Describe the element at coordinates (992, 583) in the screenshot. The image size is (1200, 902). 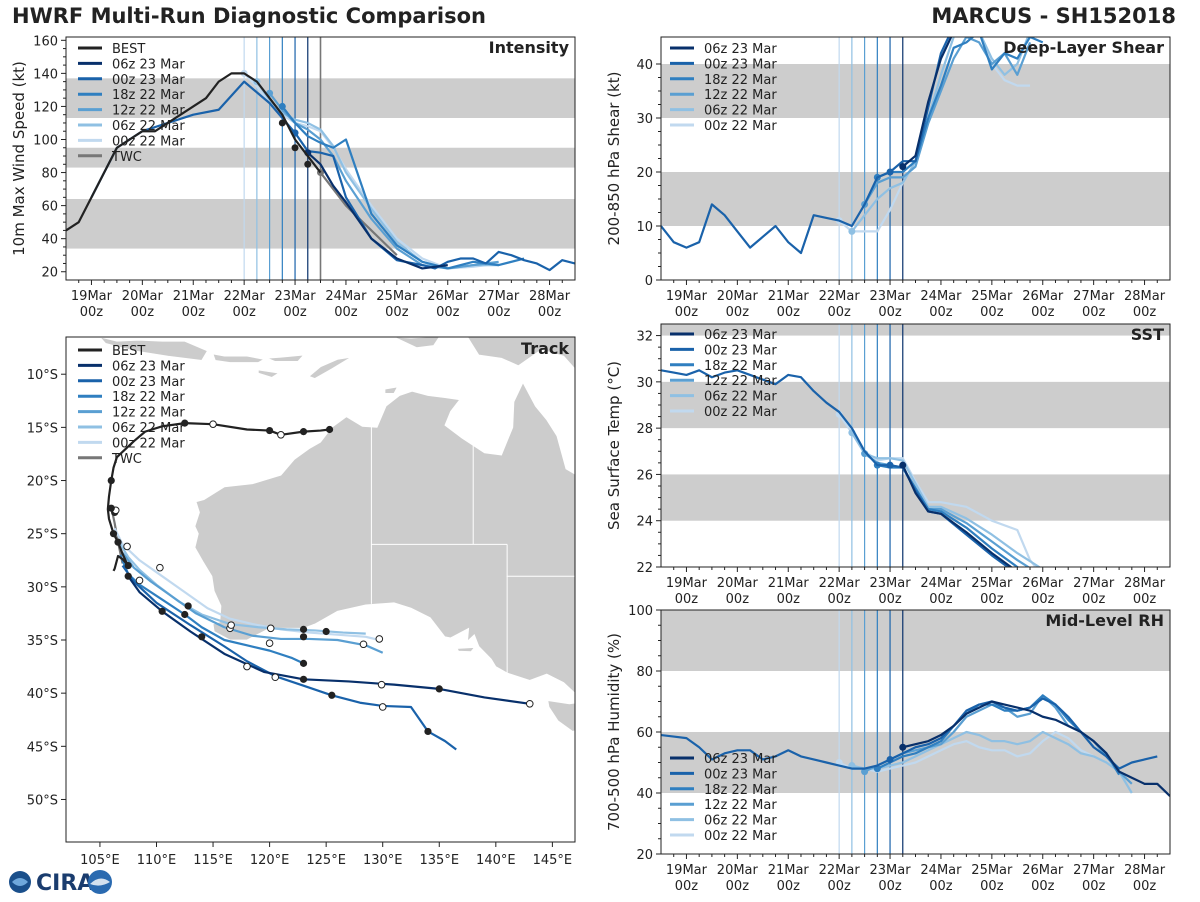
I see `x-tick-label: 25Mar` at that location.